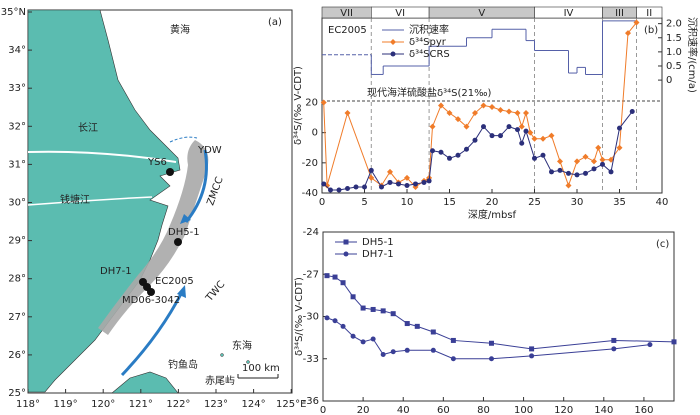  I want to click on taiwan, so click(145, 382).